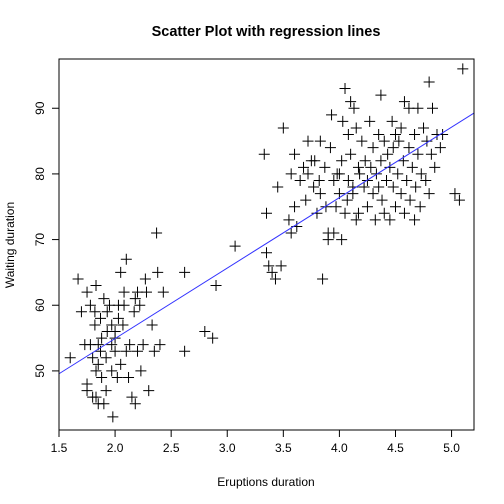 This screenshot has height=504, width=504. What do you see at coordinates (40, 240) in the screenshot?
I see `y-tick-label: 70` at bounding box center [40, 240].